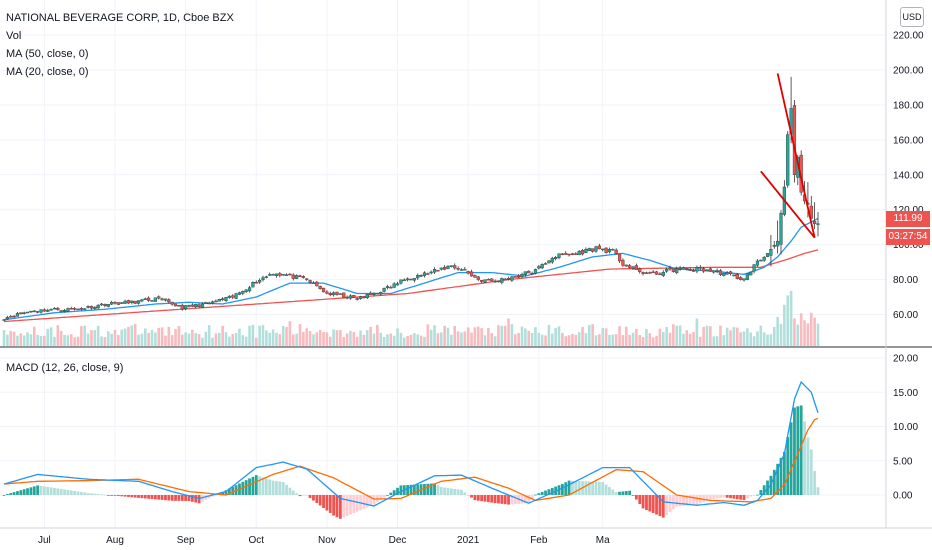 Image resolution: width=932 pixels, height=550 pixels. What do you see at coordinates (905, 280) in the screenshot?
I see `price-tick-label: 80.00` at bounding box center [905, 280].